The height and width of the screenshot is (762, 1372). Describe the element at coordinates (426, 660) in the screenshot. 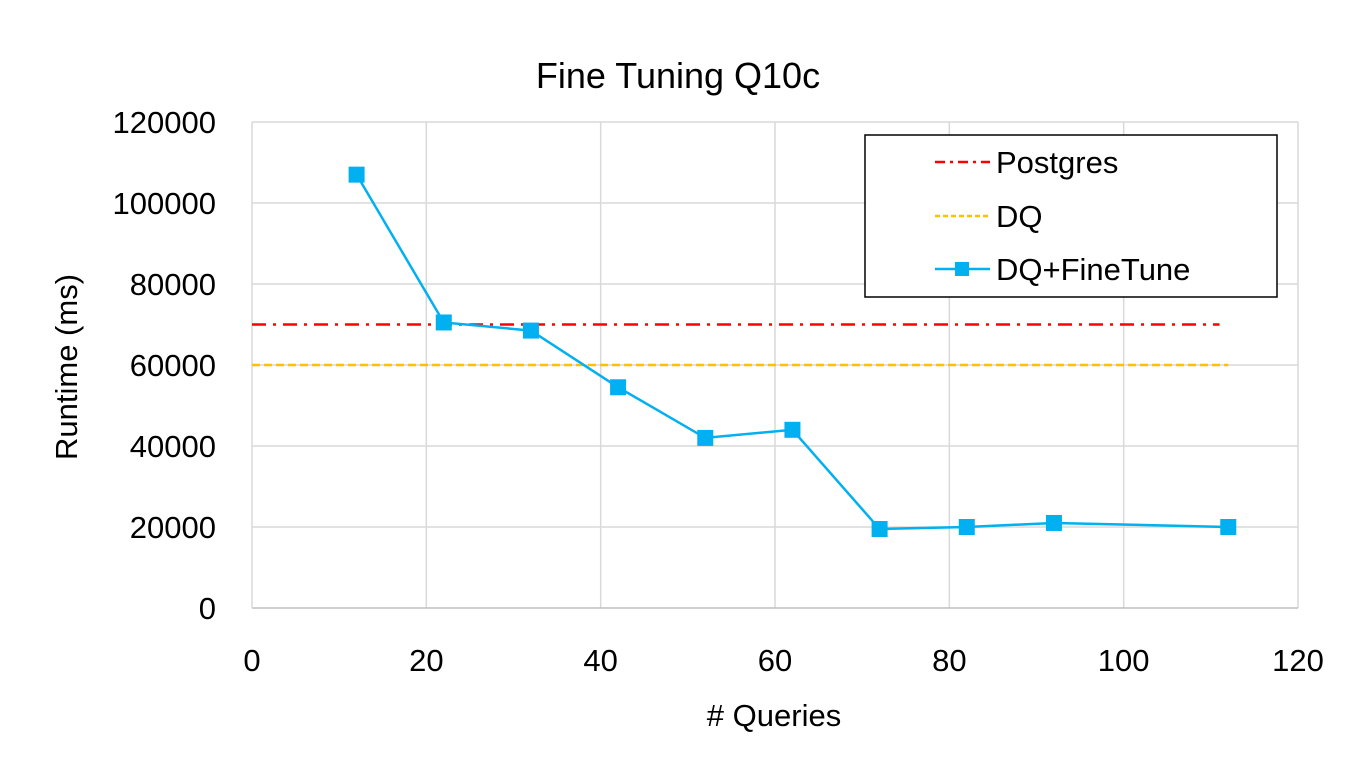

I see `x-tick-label: 20` at that location.